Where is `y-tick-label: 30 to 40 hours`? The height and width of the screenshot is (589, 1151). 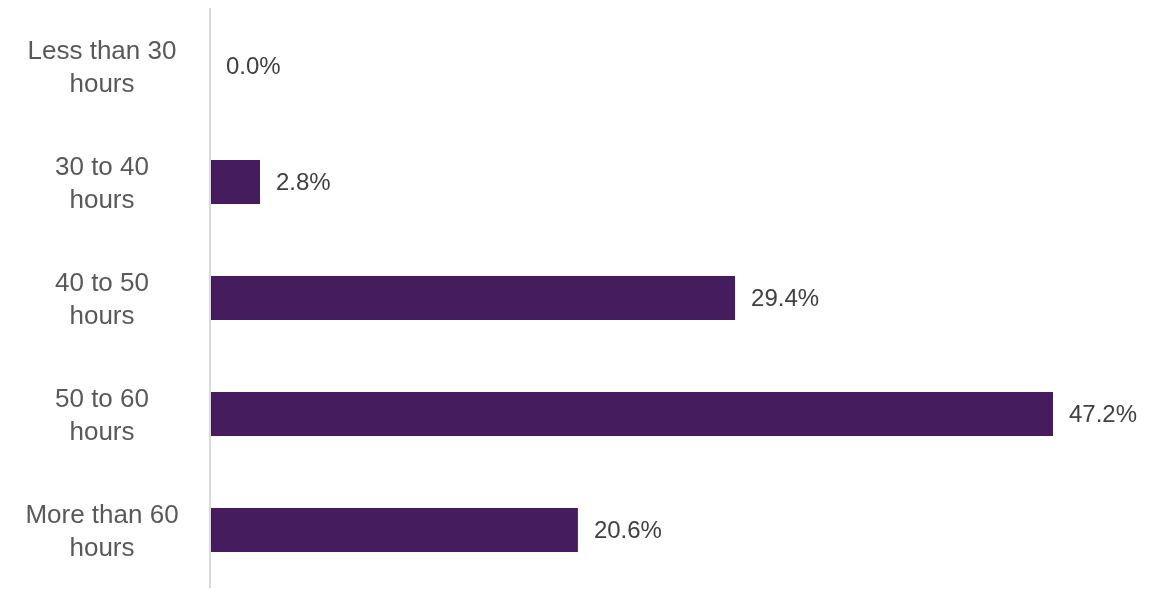 y-tick-label: 30 to 40 hours is located at coordinates (102, 182).